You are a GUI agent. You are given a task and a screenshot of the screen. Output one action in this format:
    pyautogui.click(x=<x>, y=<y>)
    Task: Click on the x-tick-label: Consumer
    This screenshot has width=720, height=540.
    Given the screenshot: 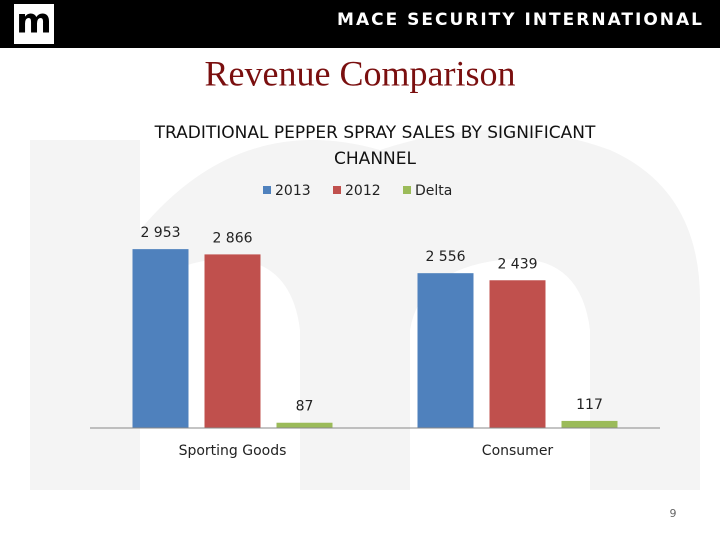 What is the action you would take?
    pyautogui.click(x=518, y=451)
    